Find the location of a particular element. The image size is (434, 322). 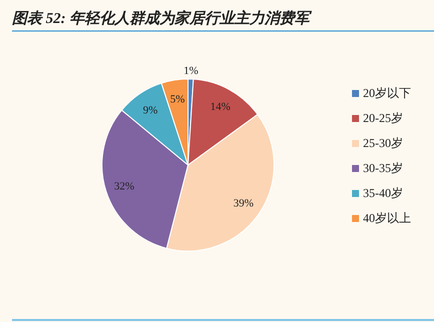

data-label: 14% is located at coordinates (220, 107).